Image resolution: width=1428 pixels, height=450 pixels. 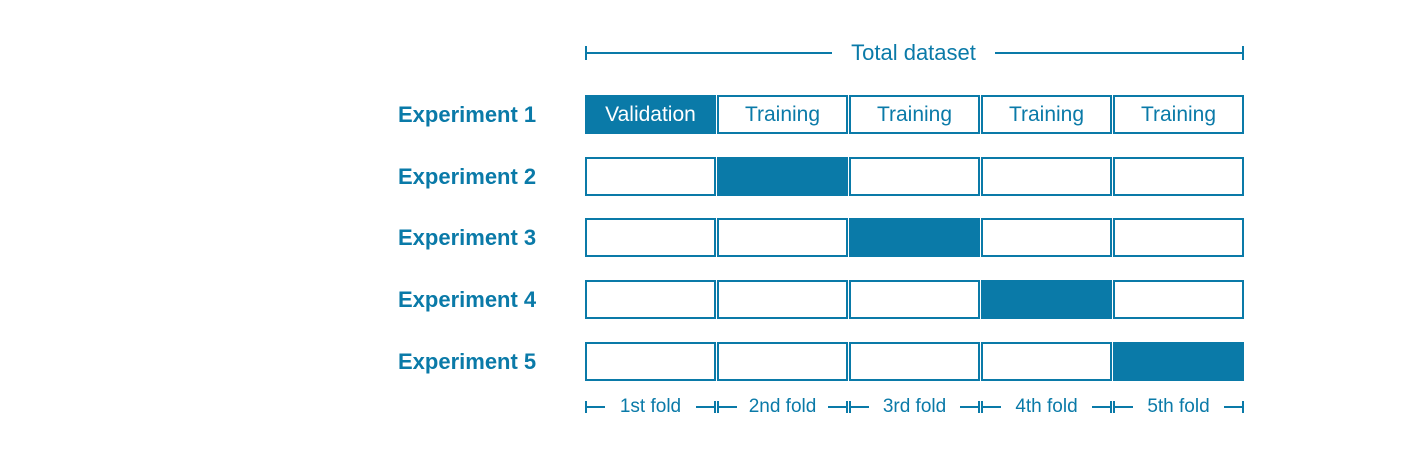 I want to click on fold-label: 1st fold, so click(x=650, y=406).